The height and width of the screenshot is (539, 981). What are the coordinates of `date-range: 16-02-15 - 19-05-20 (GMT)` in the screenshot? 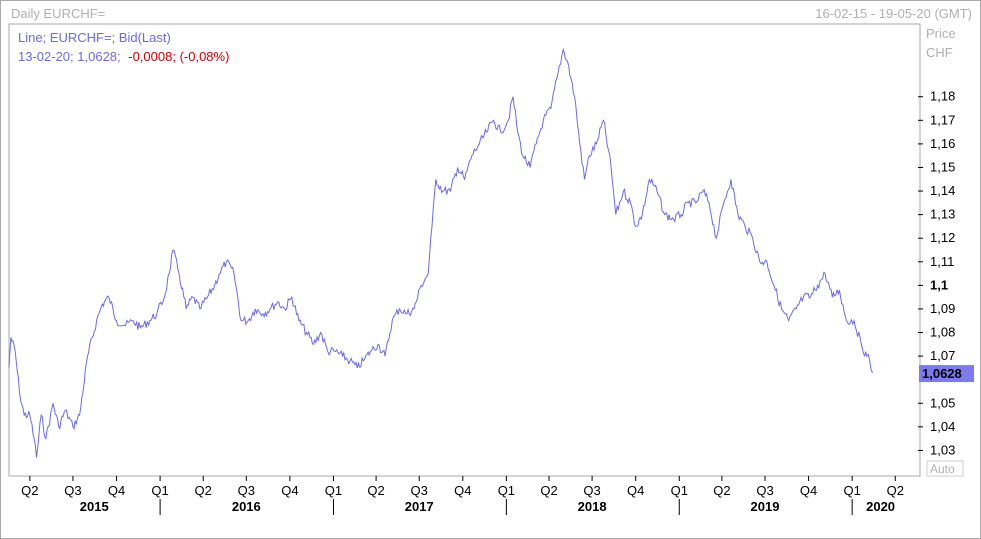 It's located at (893, 13).